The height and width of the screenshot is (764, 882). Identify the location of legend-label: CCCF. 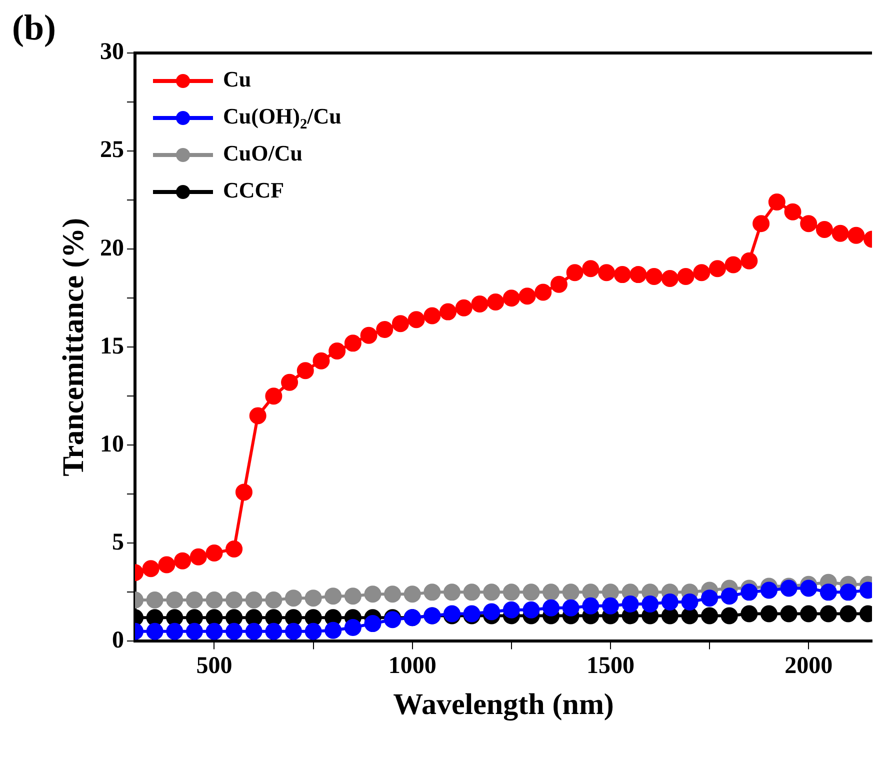
(253, 190).